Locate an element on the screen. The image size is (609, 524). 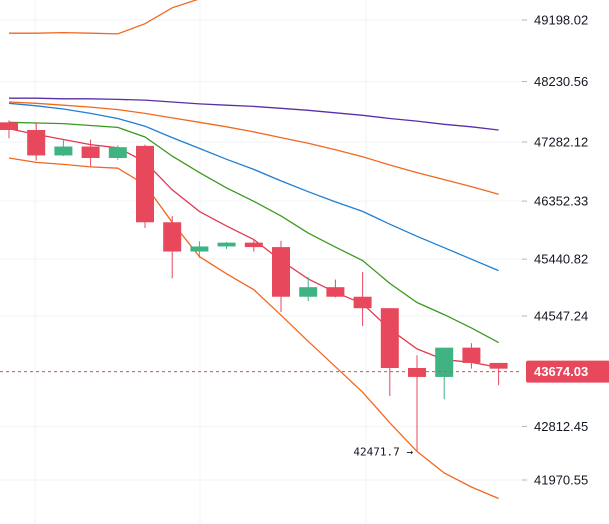
y-tick-label: 45440.82 is located at coordinates (561, 259).